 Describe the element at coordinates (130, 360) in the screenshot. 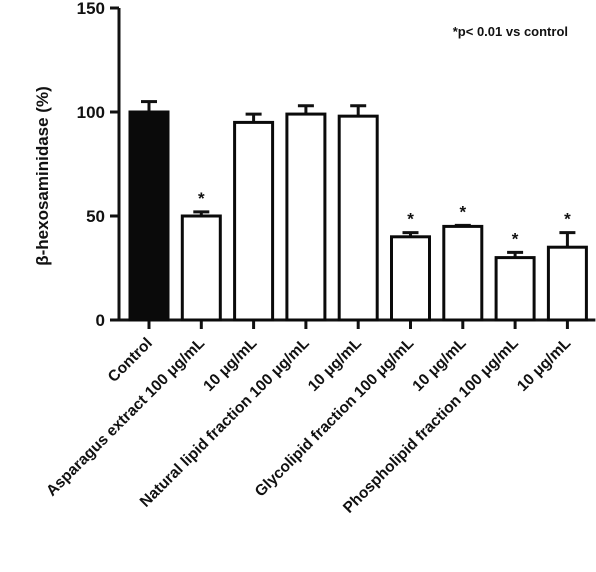

I see `x-tick-label: Control` at that location.